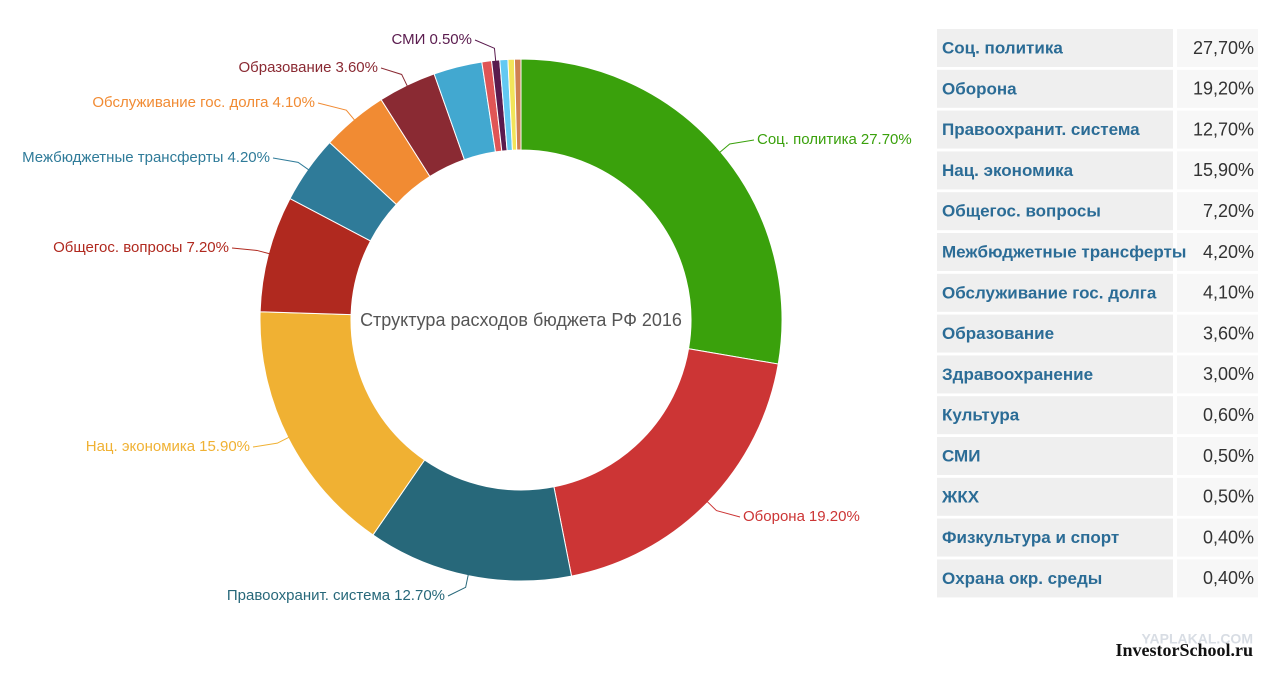 The width and height of the screenshot is (1280, 675). Describe the element at coordinates (1223, 48) in the screenshot. I see `table-value: 27,70%` at that location.